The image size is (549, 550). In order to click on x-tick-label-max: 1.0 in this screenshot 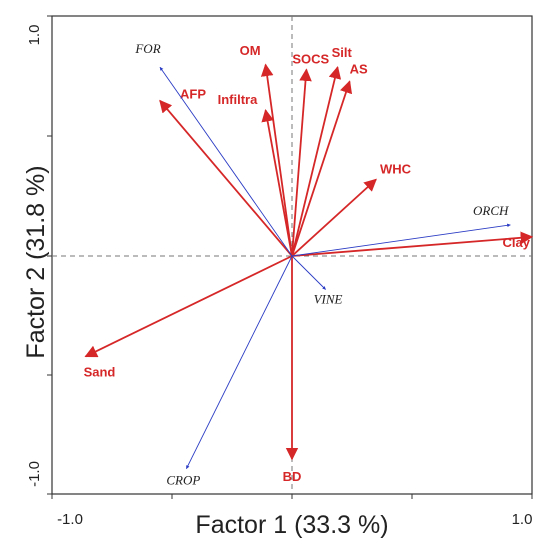, I will do `click(522, 519)`.